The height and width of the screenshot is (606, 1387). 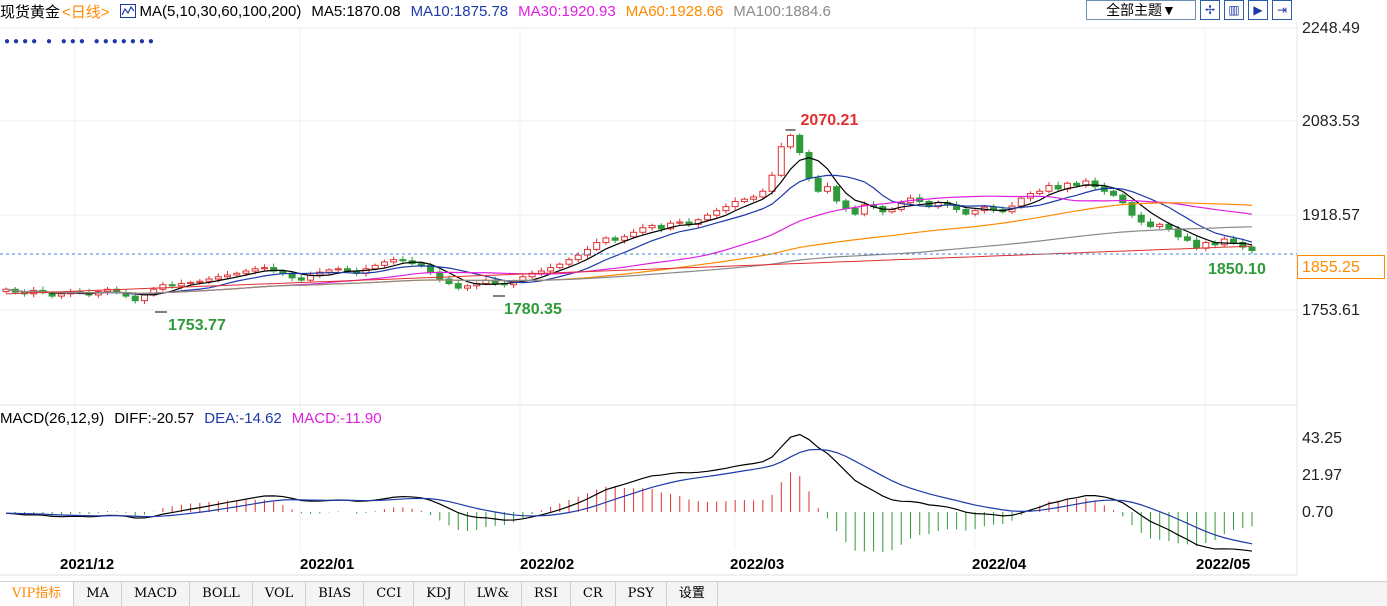 I want to click on price-axis-label: 2083.53, so click(x=1331, y=121).